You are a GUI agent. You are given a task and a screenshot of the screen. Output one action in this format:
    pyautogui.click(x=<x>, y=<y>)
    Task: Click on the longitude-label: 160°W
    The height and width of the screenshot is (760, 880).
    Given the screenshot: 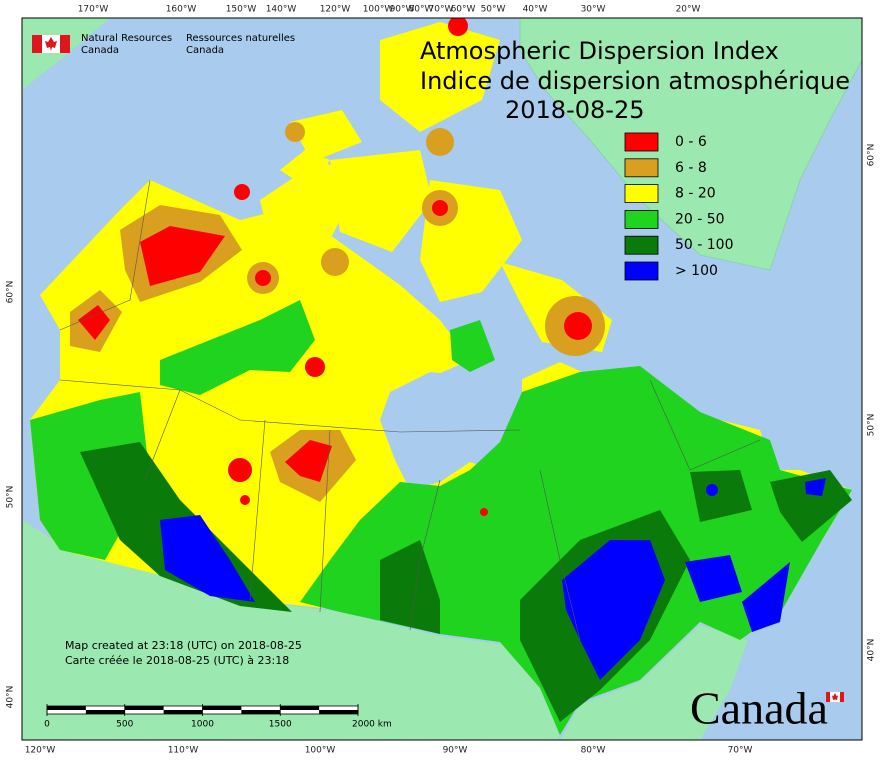 What is the action you would take?
    pyautogui.click(x=181, y=10)
    